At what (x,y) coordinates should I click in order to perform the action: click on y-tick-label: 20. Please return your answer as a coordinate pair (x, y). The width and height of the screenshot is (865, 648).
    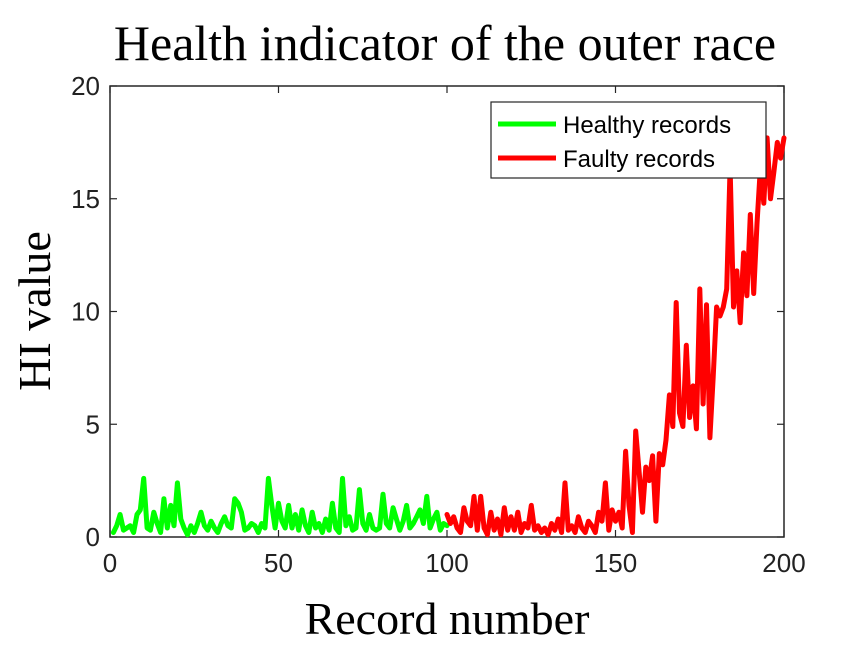
    Looking at the image, I should click on (85, 86).